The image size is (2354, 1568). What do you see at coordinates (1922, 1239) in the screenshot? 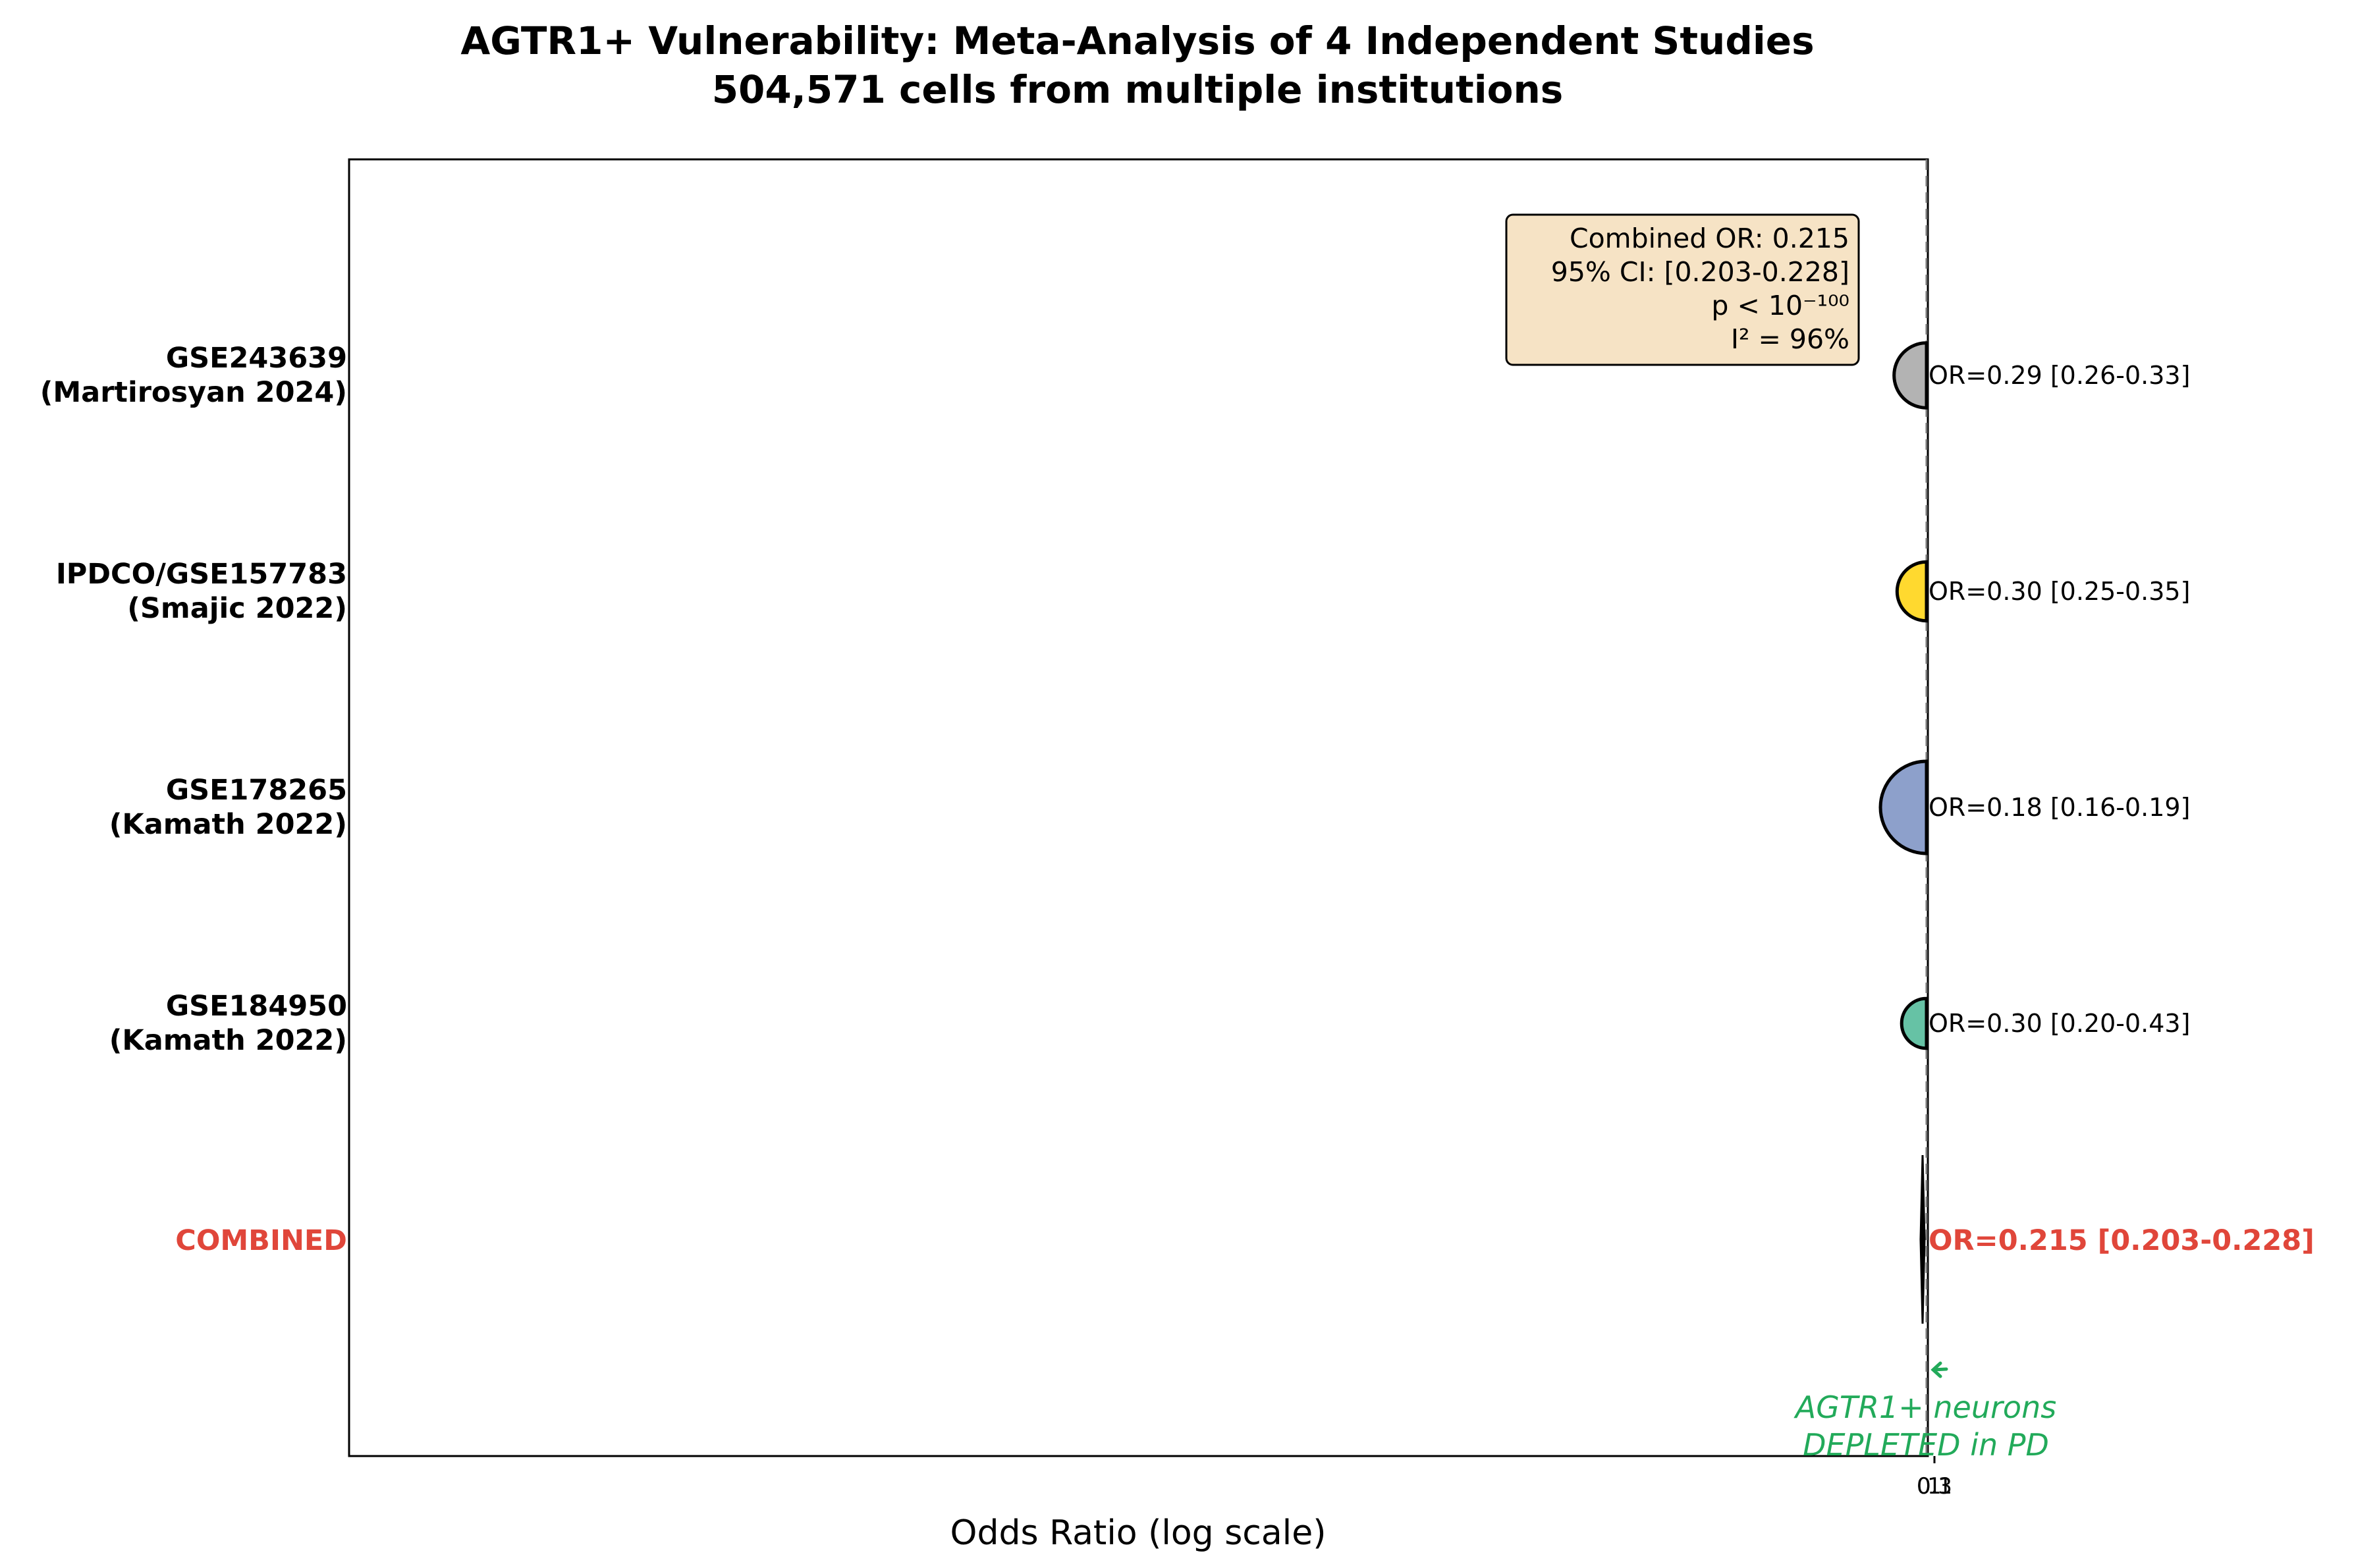
I see `combined-diamond` at bounding box center [1922, 1239].